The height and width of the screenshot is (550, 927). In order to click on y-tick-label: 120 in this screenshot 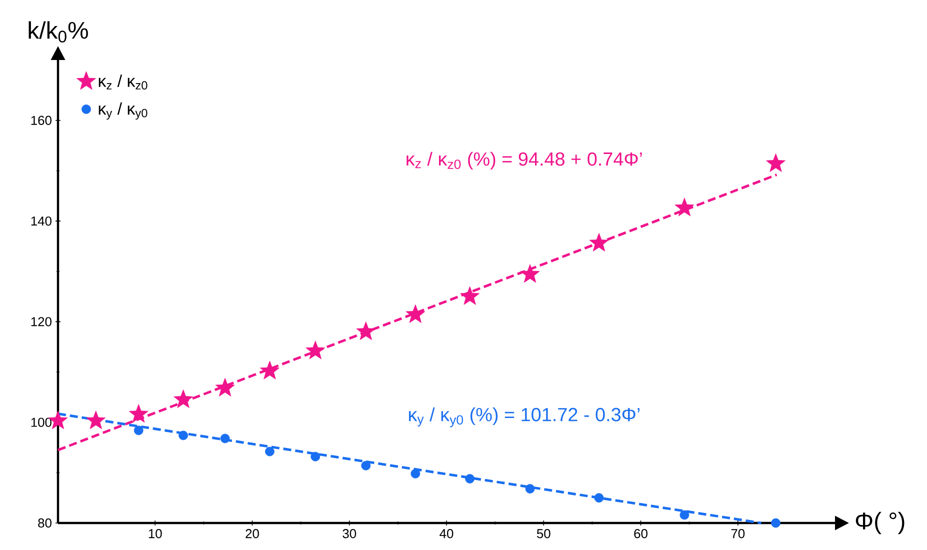, I will do `click(41, 321)`.